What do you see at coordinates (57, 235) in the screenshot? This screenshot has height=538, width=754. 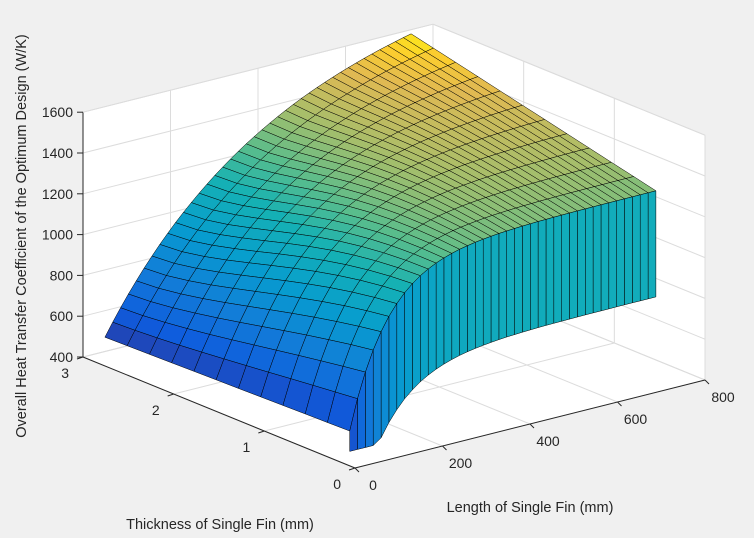 I see `z-tick-label: 1000` at bounding box center [57, 235].